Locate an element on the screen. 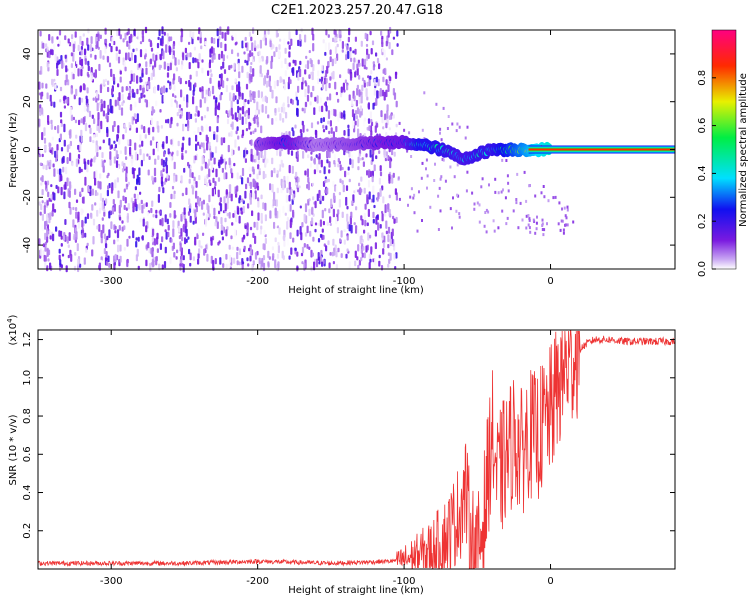  snr-y-axis-label: SNR (10 * v/v) is located at coordinates (13, 449).